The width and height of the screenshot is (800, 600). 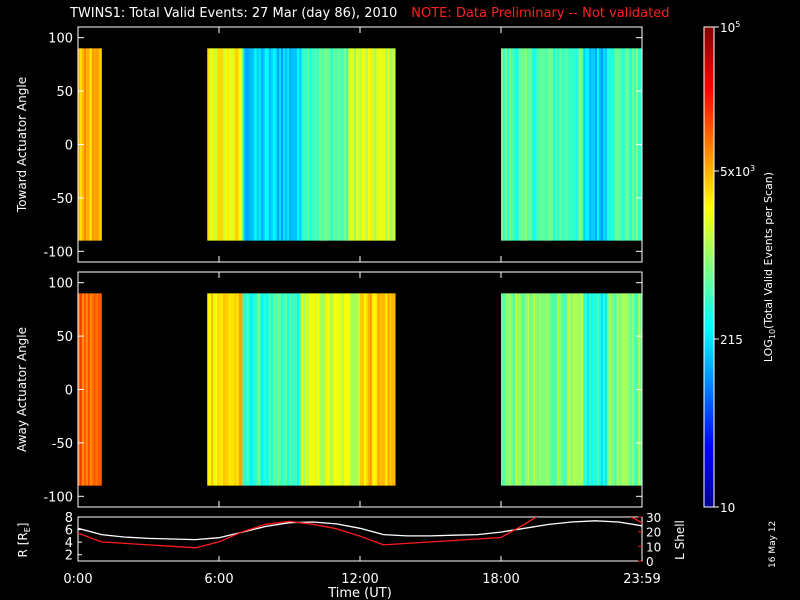 What do you see at coordinates (58, 497) in the screenshot?
I see `away-ytick-label: -100` at bounding box center [58, 497].